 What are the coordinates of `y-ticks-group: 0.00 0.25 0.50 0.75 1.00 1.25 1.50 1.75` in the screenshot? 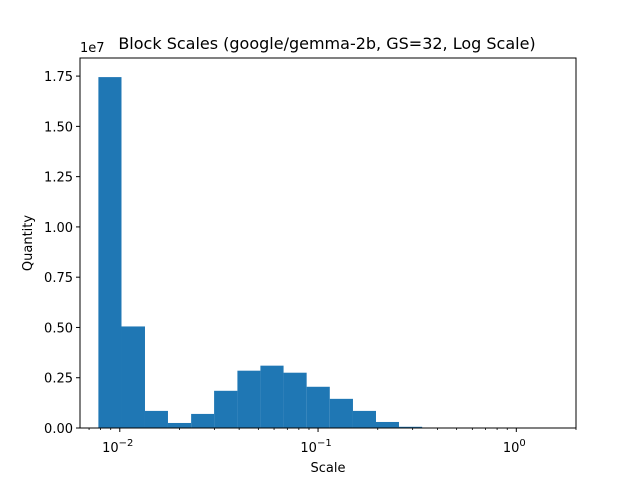 It's located at (62, 253).